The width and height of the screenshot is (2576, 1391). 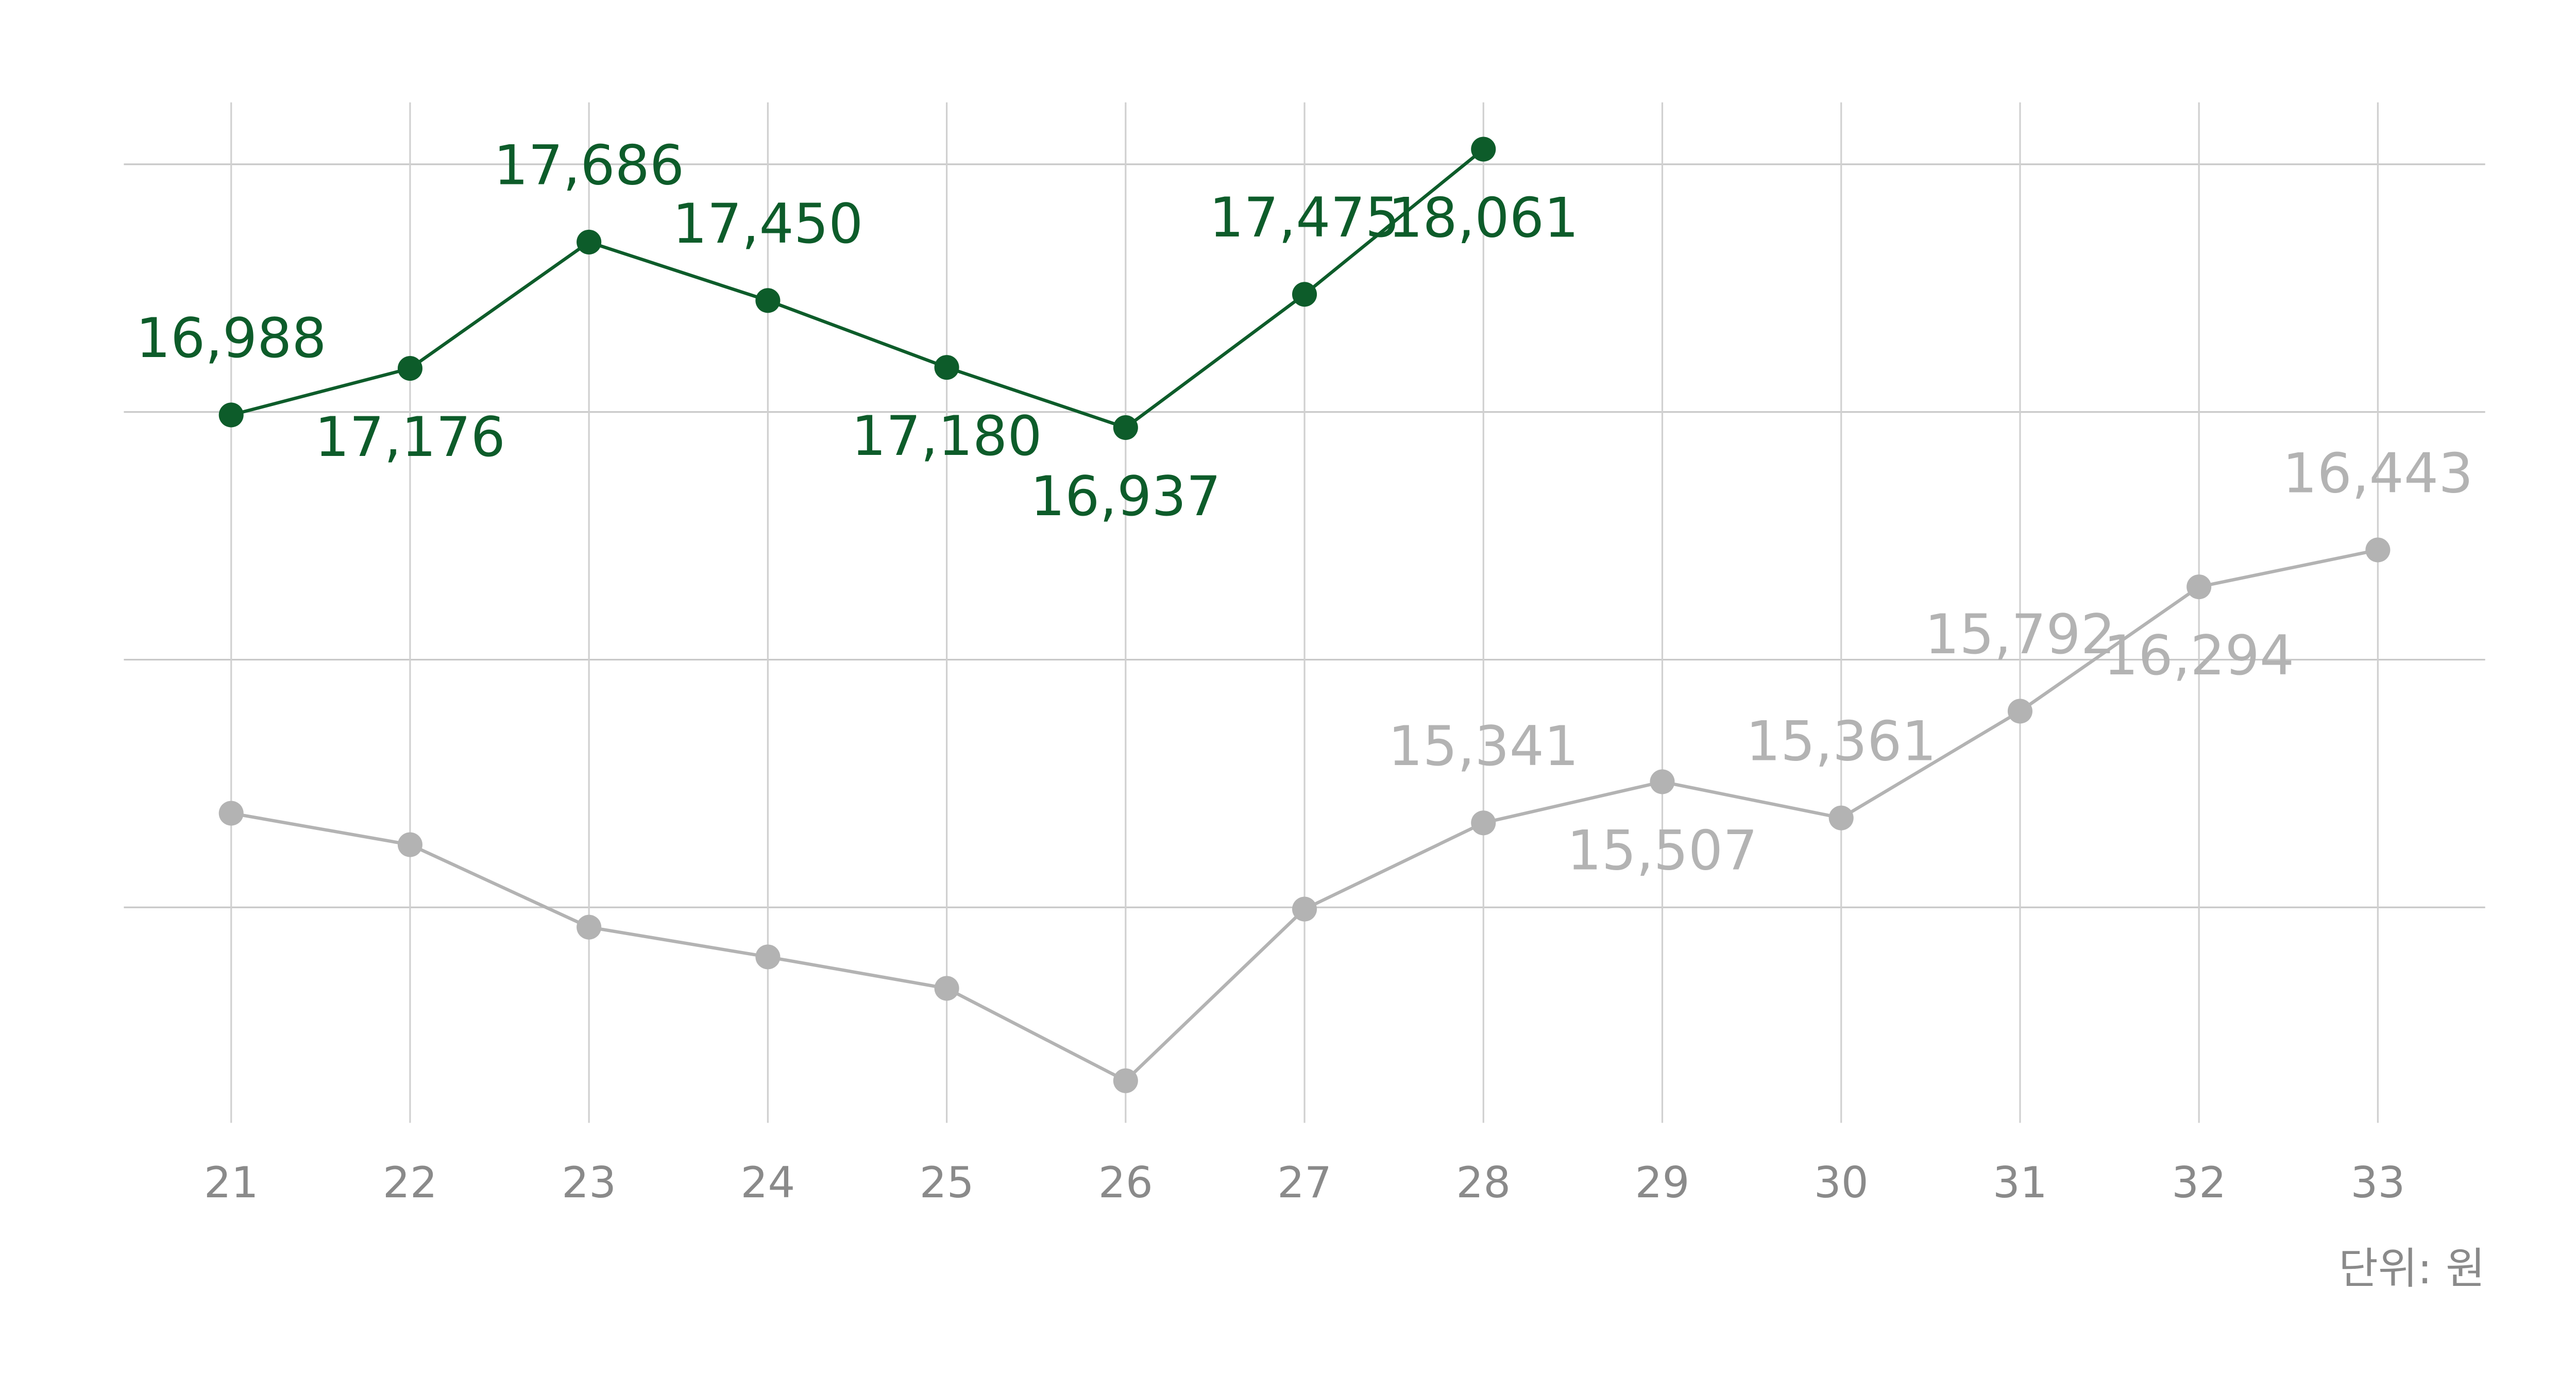 I want to click on value-label: 15,792, so click(x=2020, y=634).